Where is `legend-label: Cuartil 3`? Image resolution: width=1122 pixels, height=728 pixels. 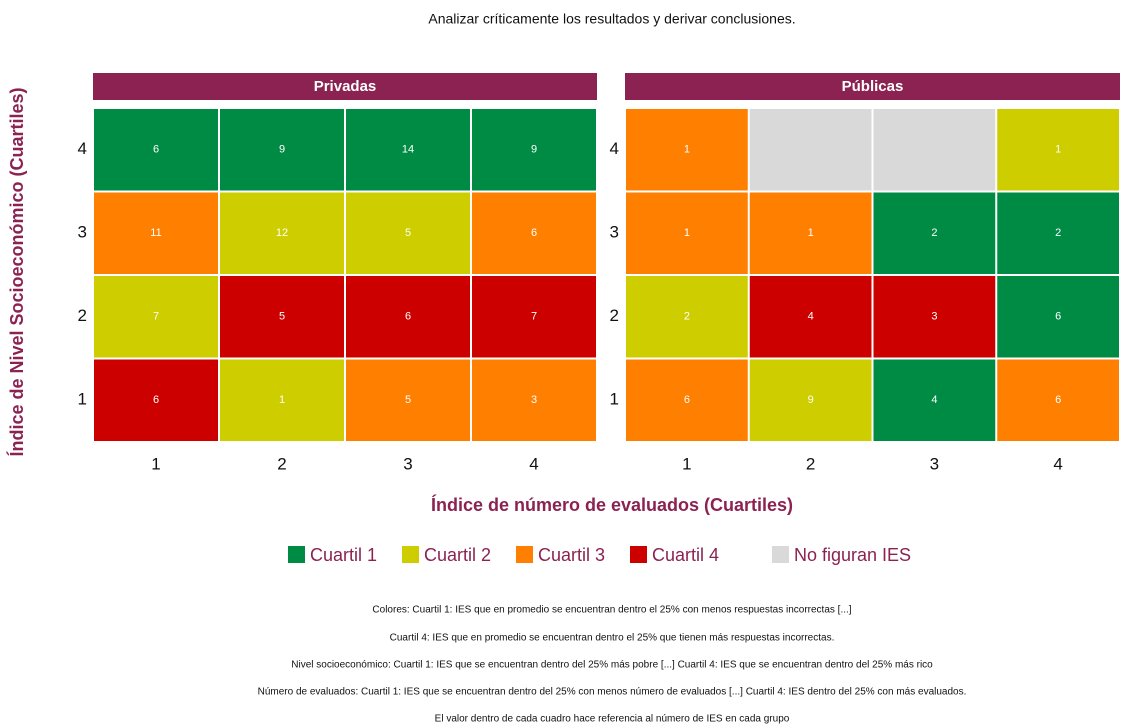 legend-label: Cuartil 3 is located at coordinates (571, 555).